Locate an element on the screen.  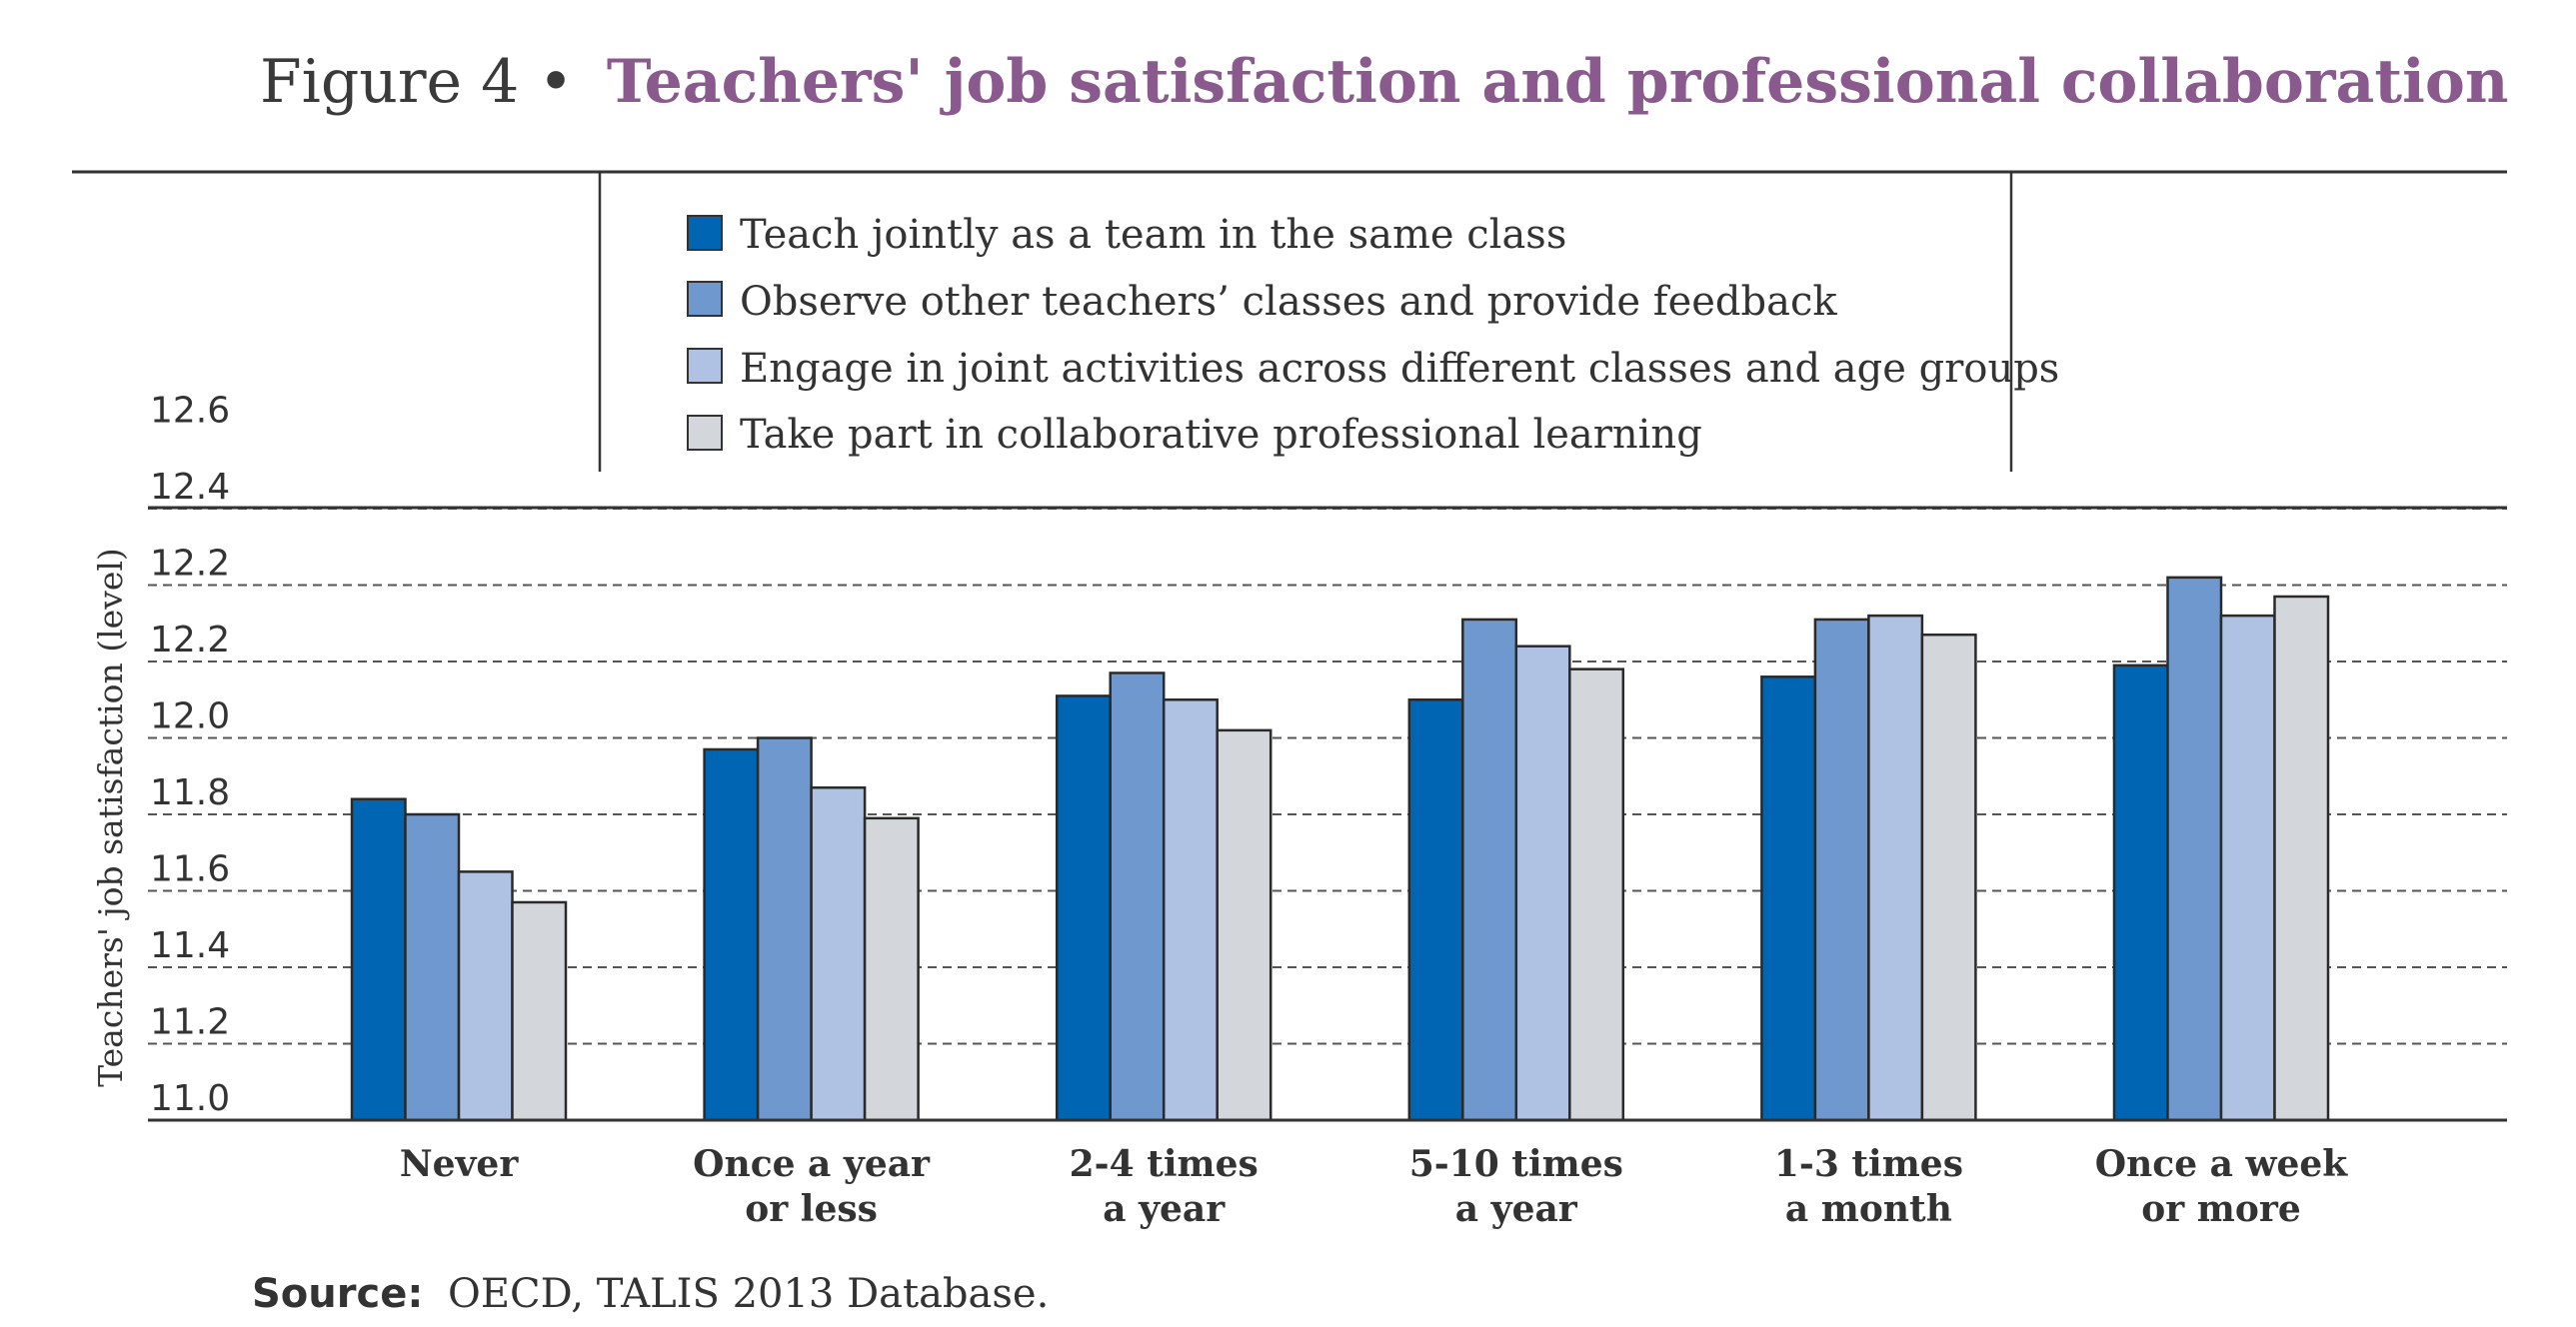
source-label: Source: is located at coordinates (337, 1294).